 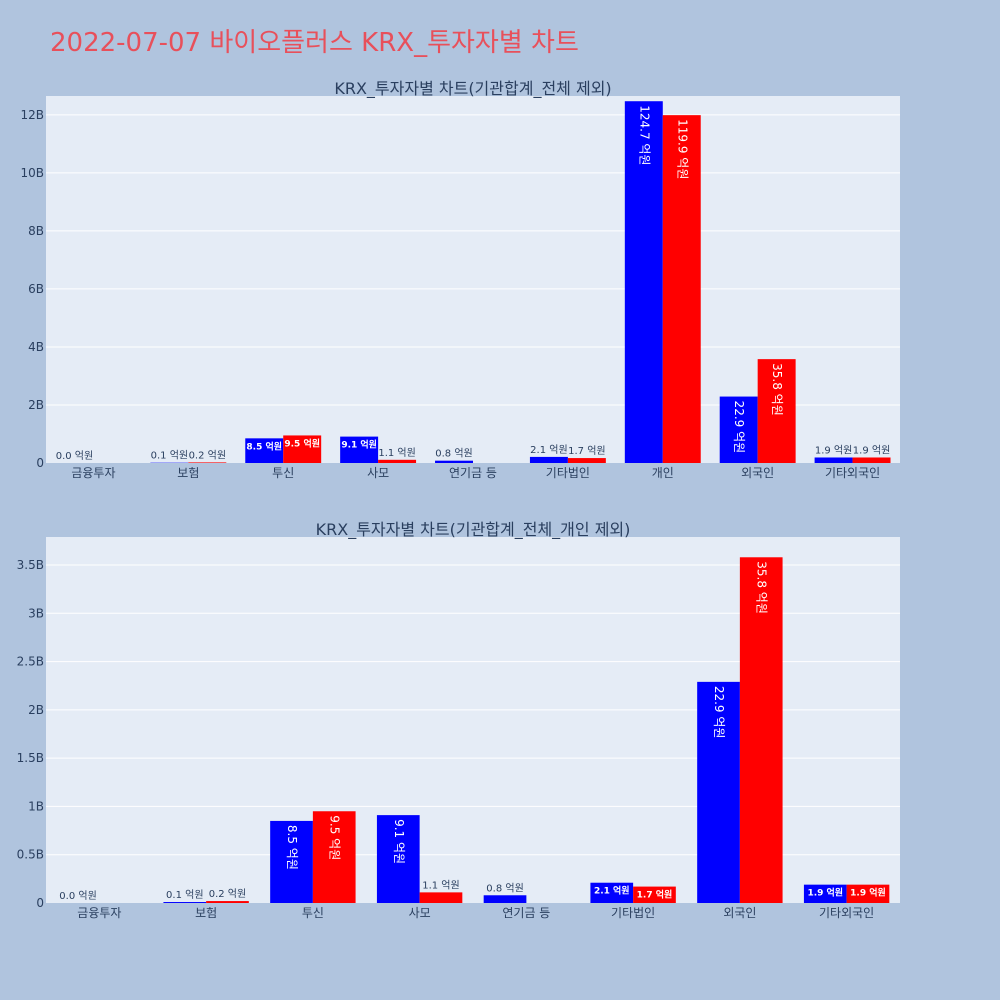 What do you see at coordinates (36, 806) in the screenshot?
I see `y-tick-label: 1B` at bounding box center [36, 806].